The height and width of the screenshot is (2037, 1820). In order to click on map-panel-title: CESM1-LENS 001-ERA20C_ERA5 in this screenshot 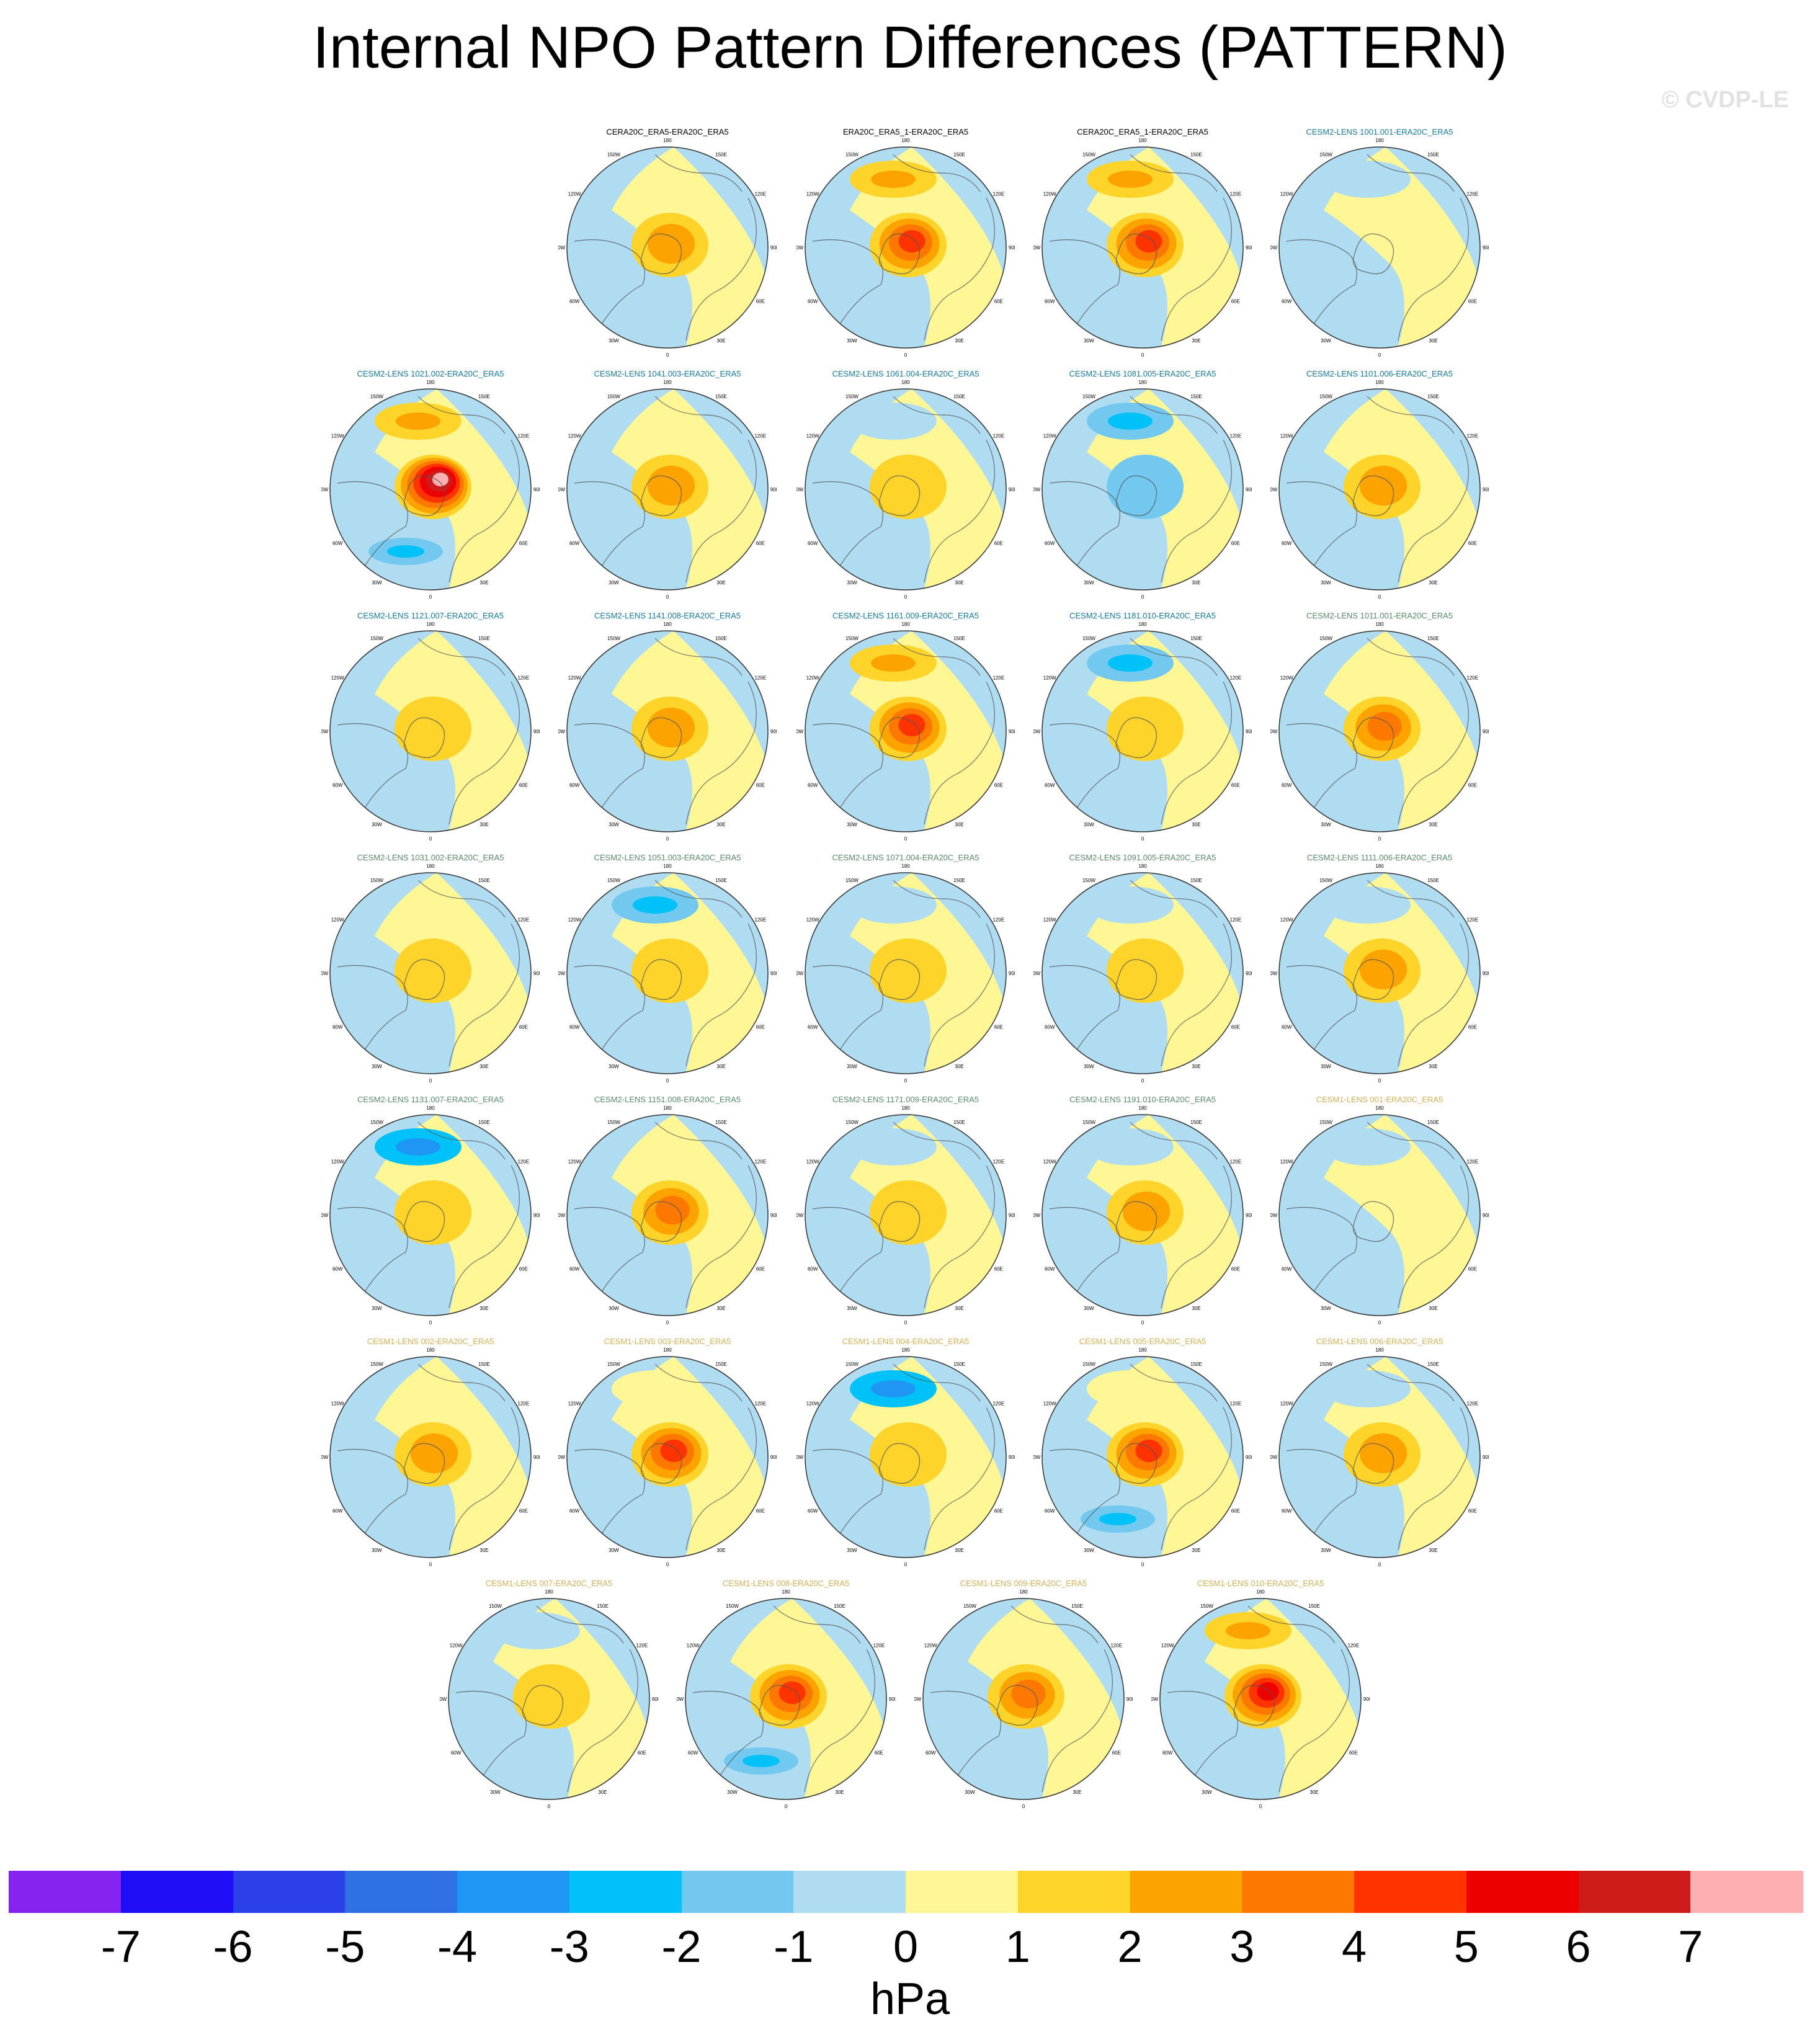, I will do `click(1379, 1099)`.